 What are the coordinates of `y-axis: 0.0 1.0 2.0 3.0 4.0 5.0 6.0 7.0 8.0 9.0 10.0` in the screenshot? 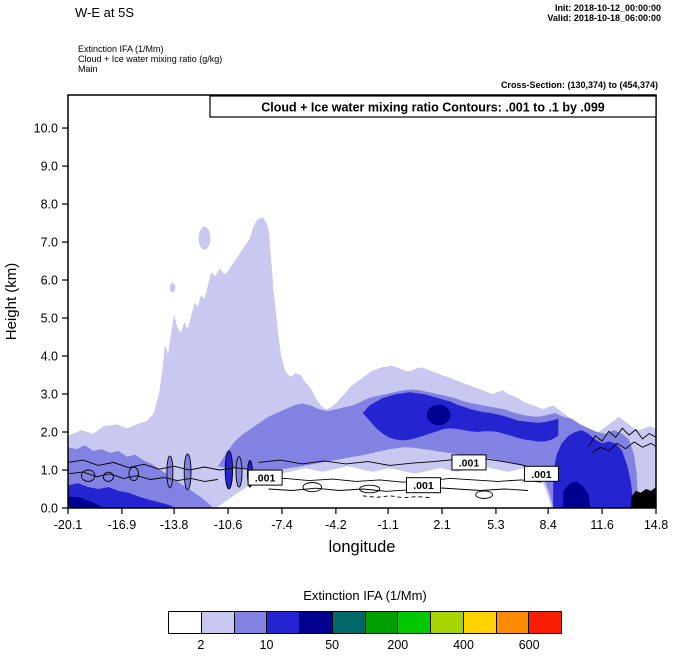 It's located at (51, 319).